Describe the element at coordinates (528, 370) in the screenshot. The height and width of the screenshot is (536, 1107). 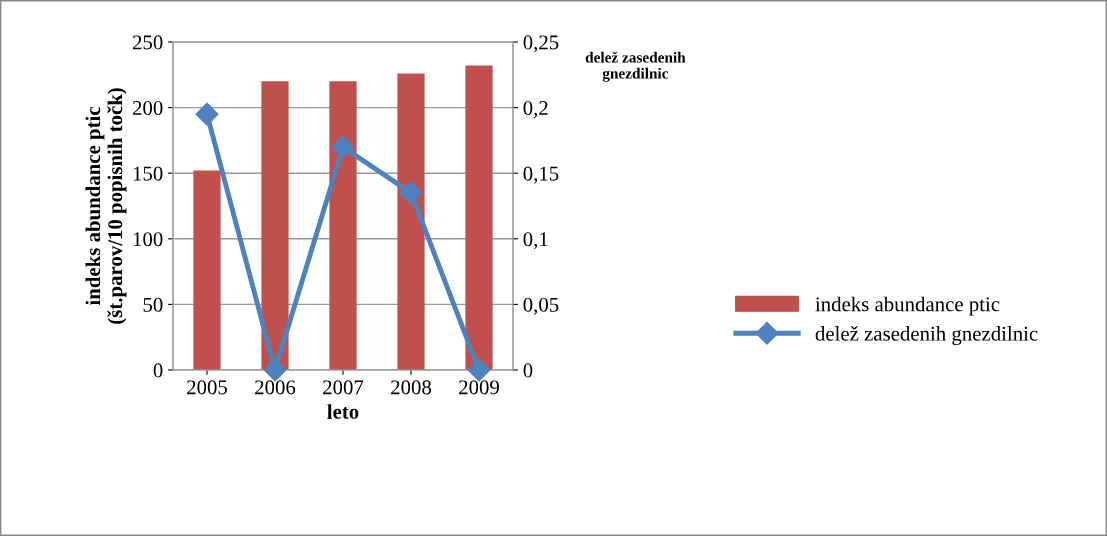
I see `y2-tick-label: 0` at that location.